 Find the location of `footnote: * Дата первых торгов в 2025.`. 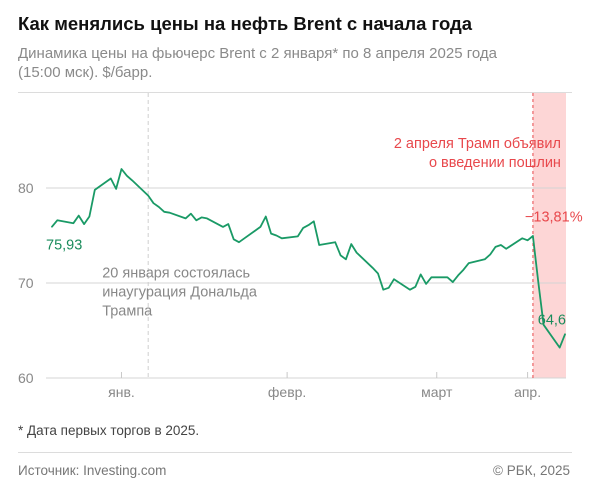

footnote: * Дата первых торгов в 2025. is located at coordinates (109, 430).